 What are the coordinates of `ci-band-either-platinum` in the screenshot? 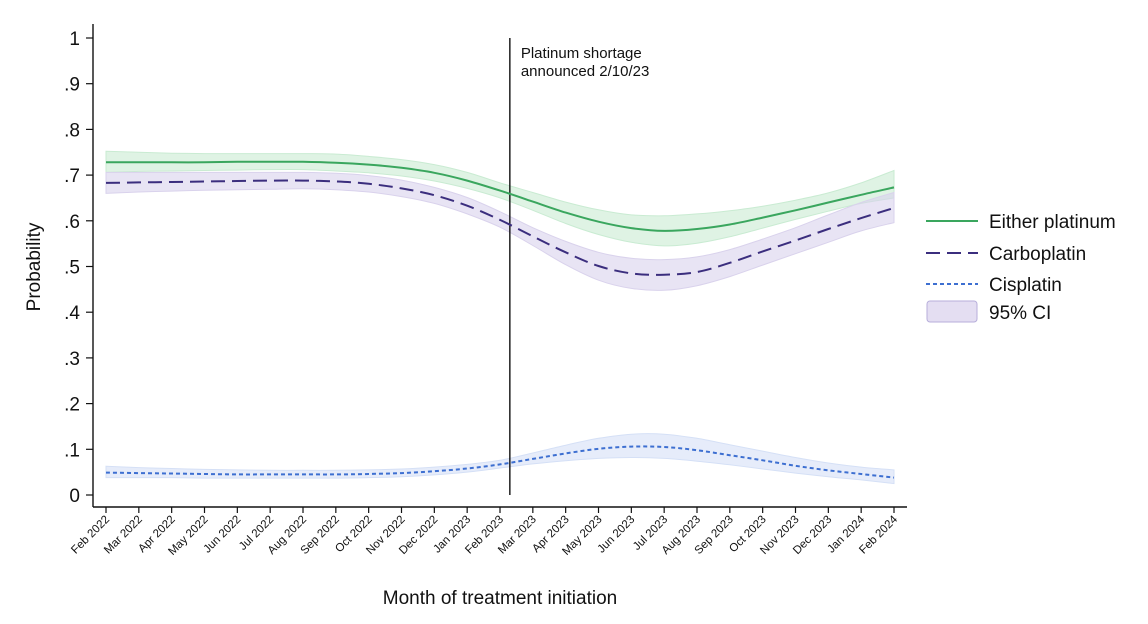 It's located at (500, 198).